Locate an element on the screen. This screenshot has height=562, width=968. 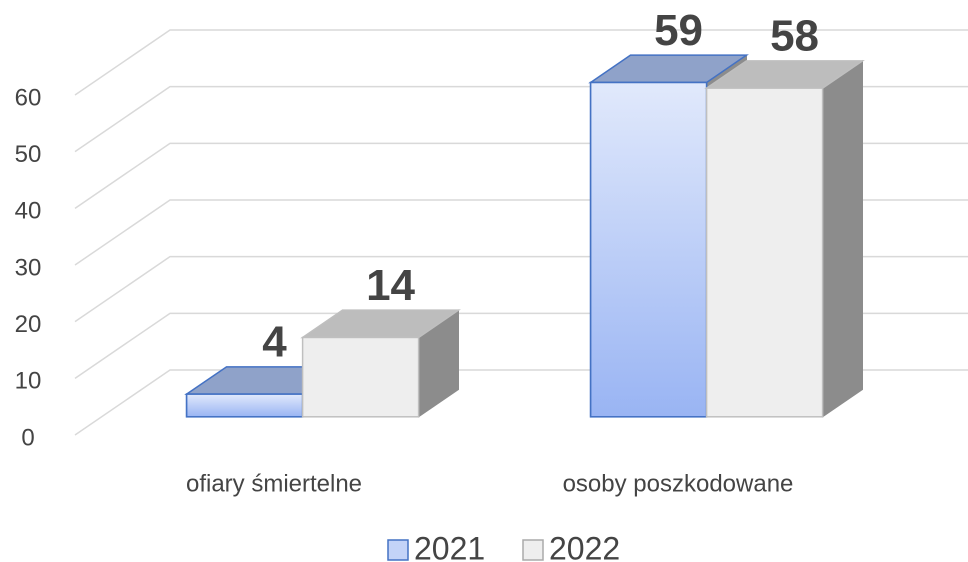
y-tick-label: 0 is located at coordinates (27, 437).